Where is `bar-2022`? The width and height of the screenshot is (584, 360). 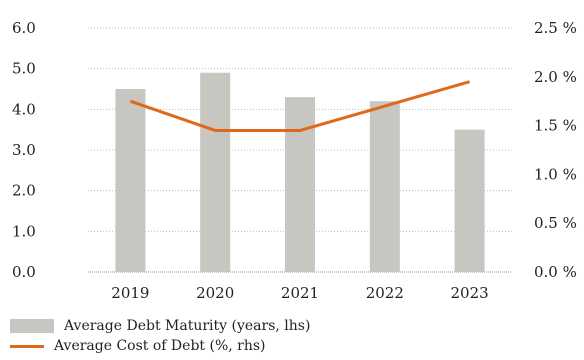
bar-2022 is located at coordinates (384, 186).